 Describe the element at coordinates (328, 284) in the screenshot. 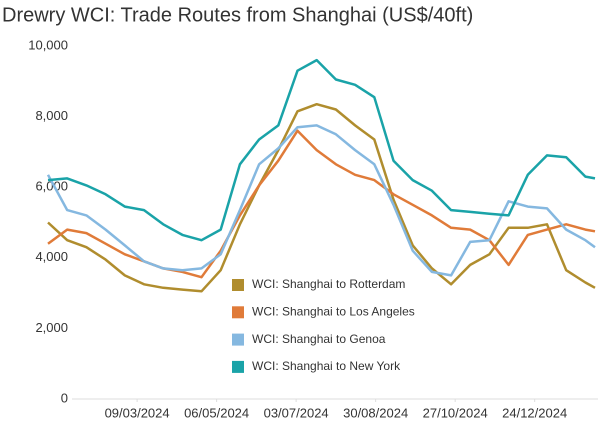

I see `legend-label: WCI: Shanghai to Rotterdam` at that location.